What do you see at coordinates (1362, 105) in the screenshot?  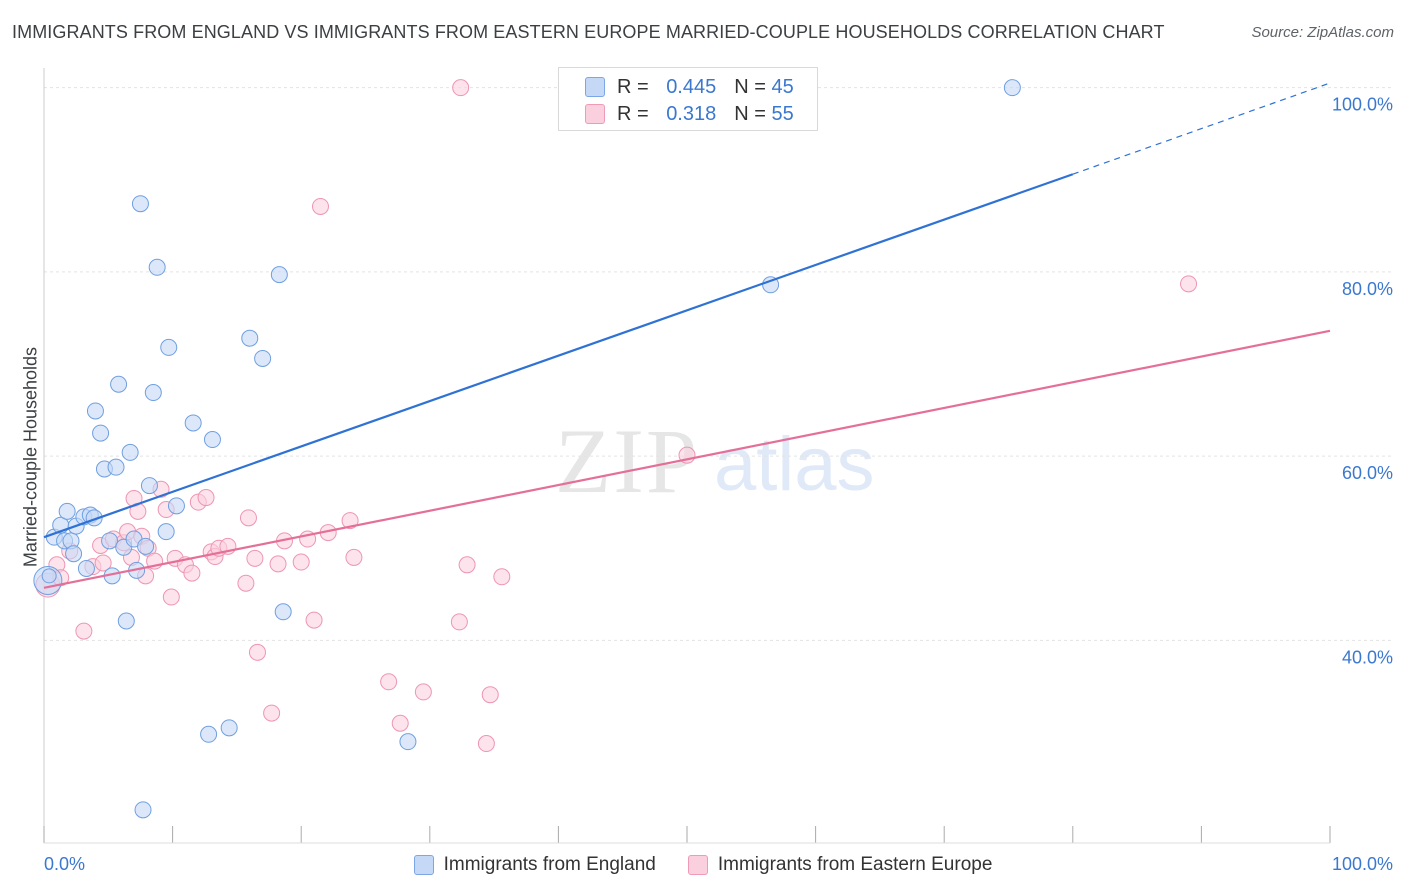 I see `y-tick-label: 100.0%` at bounding box center [1362, 105].